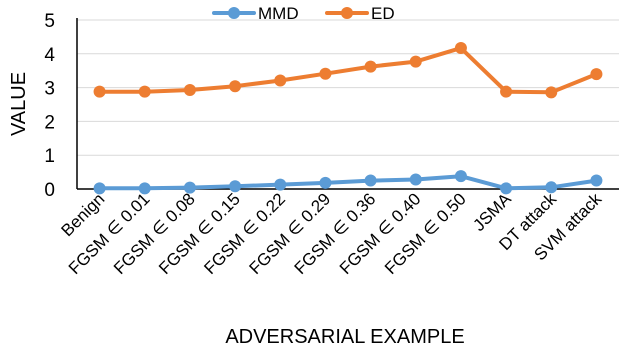 This screenshot has width=628, height=351. I want to click on y-tick-label: 2, so click(49, 122).